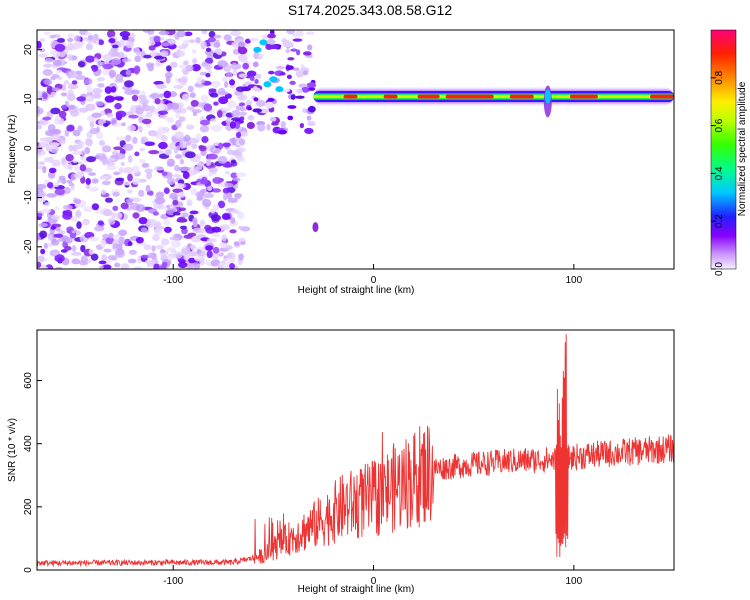  What do you see at coordinates (356, 589) in the screenshot?
I see `snr-x-label: Height of straight line (km)` at bounding box center [356, 589].